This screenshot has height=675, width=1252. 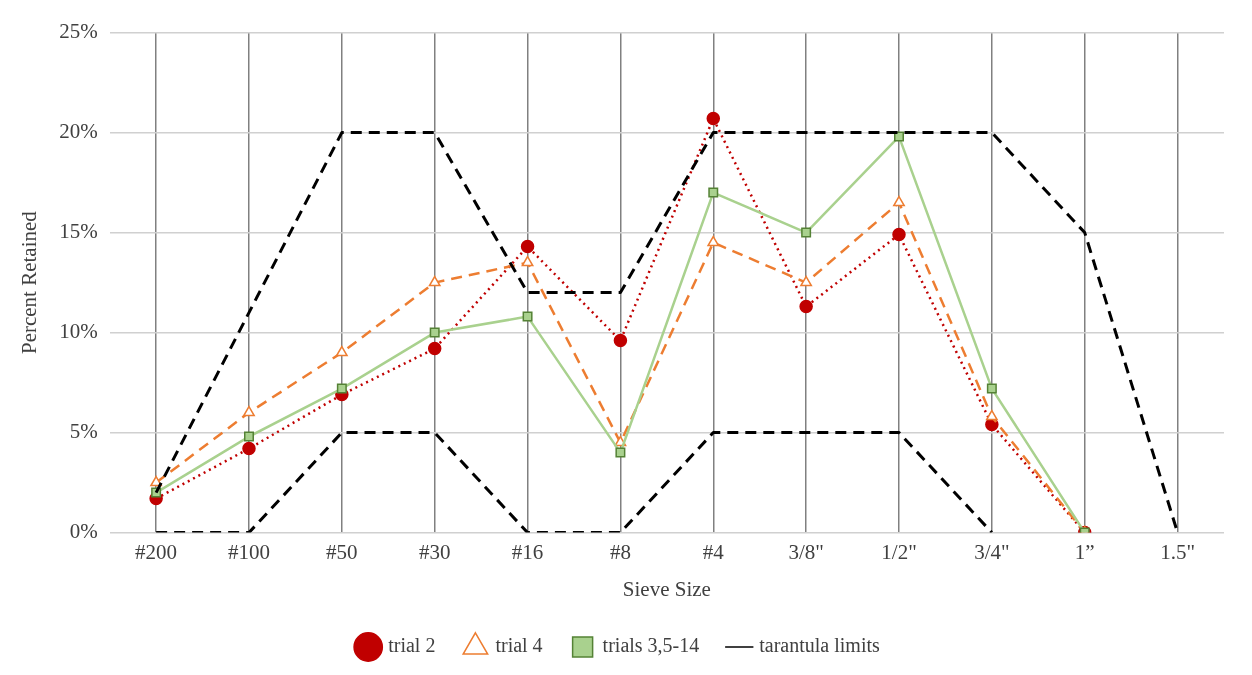 I want to click on x-tick-label: 3/8", so click(x=806, y=551).